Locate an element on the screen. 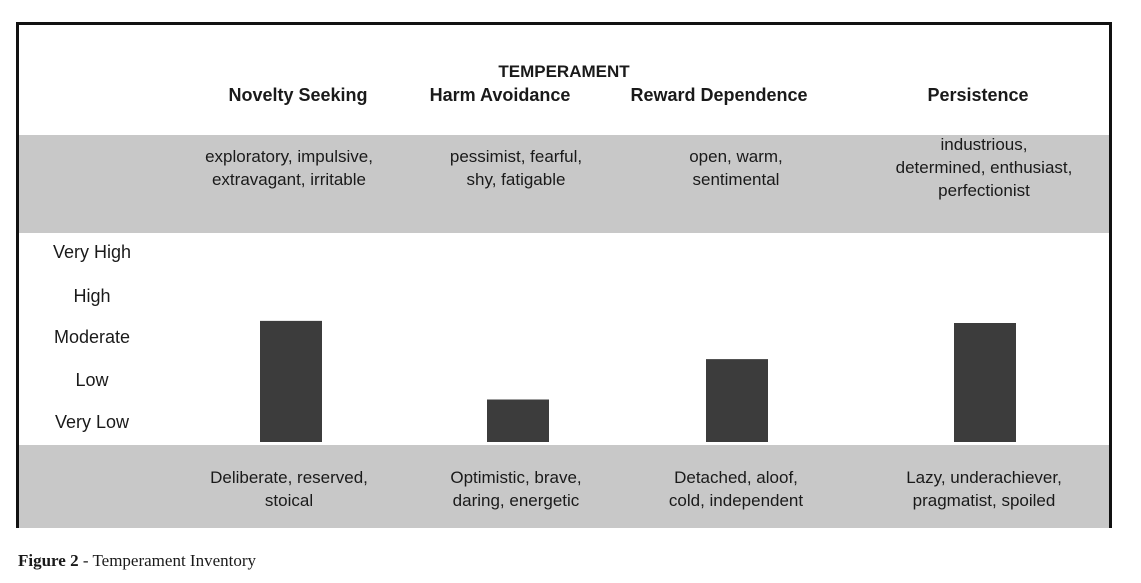 The image size is (1141, 583). low-descriptor-line: Deliberate, reserved, is located at coordinates (289, 477).